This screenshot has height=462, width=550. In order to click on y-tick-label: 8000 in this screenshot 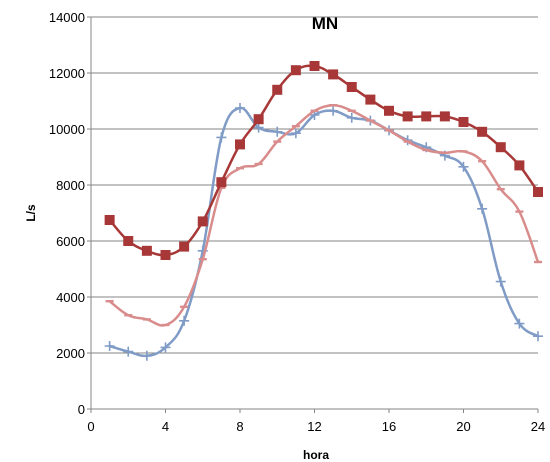, I will do `click(70, 185)`.